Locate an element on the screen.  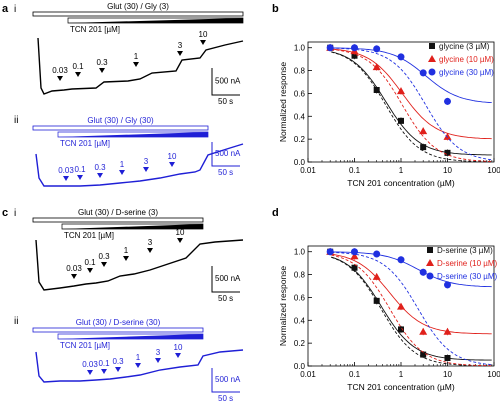
bath-label: Glut (30) / D-serine (3) is located at coordinates (118, 212).